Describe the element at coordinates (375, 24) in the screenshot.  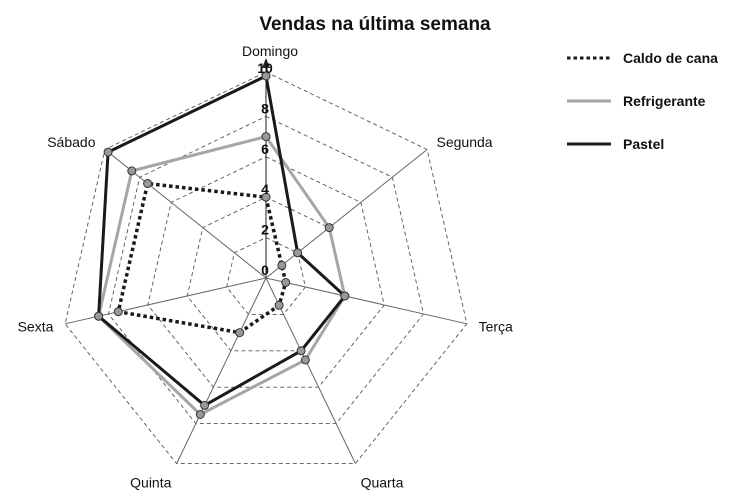
I see `chart-title: Vendas na última semana` at that location.